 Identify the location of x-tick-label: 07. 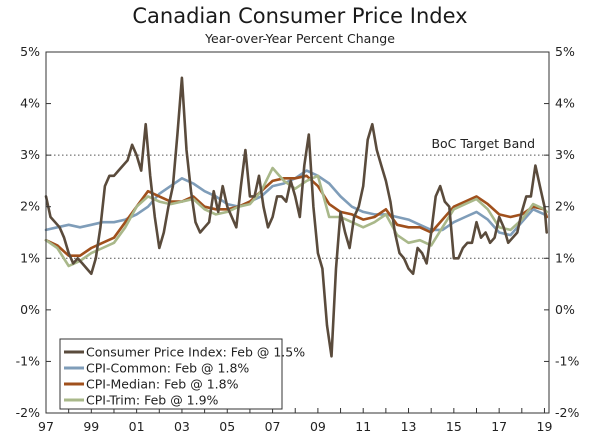
(273, 426).